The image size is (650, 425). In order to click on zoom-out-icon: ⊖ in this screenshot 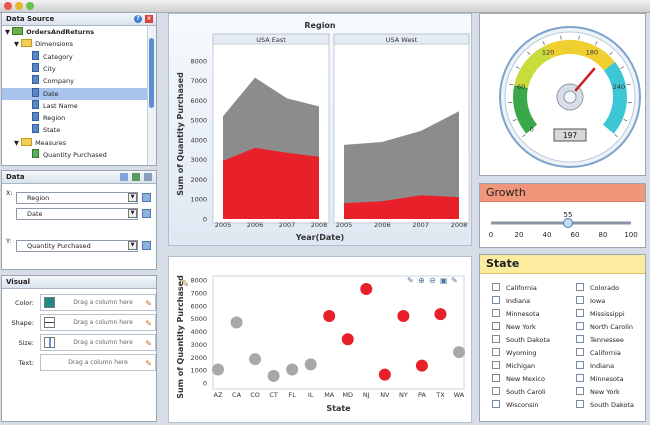, I will do `click(432, 280)`.